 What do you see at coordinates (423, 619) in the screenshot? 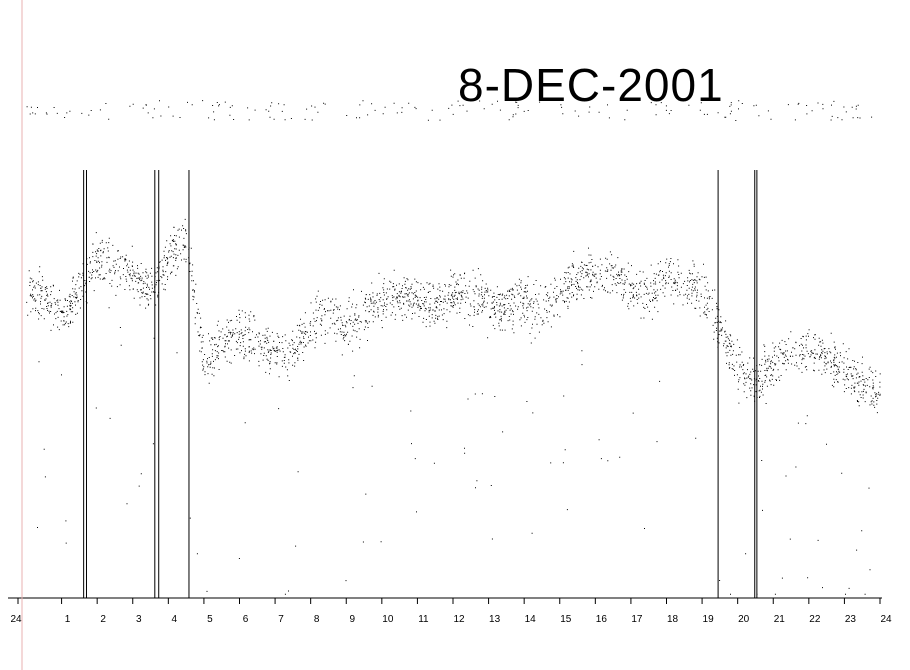
I see `x-tick-label: 11` at bounding box center [423, 619].